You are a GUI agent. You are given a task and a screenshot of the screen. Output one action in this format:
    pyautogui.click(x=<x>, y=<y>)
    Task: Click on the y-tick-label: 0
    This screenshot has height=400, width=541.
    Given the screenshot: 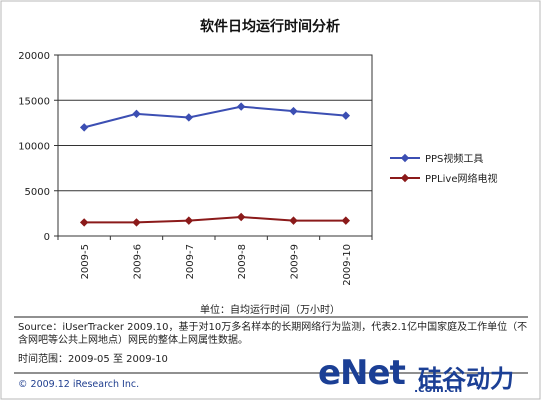 What is the action you would take?
    pyautogui.click(x=47, y=237)
    